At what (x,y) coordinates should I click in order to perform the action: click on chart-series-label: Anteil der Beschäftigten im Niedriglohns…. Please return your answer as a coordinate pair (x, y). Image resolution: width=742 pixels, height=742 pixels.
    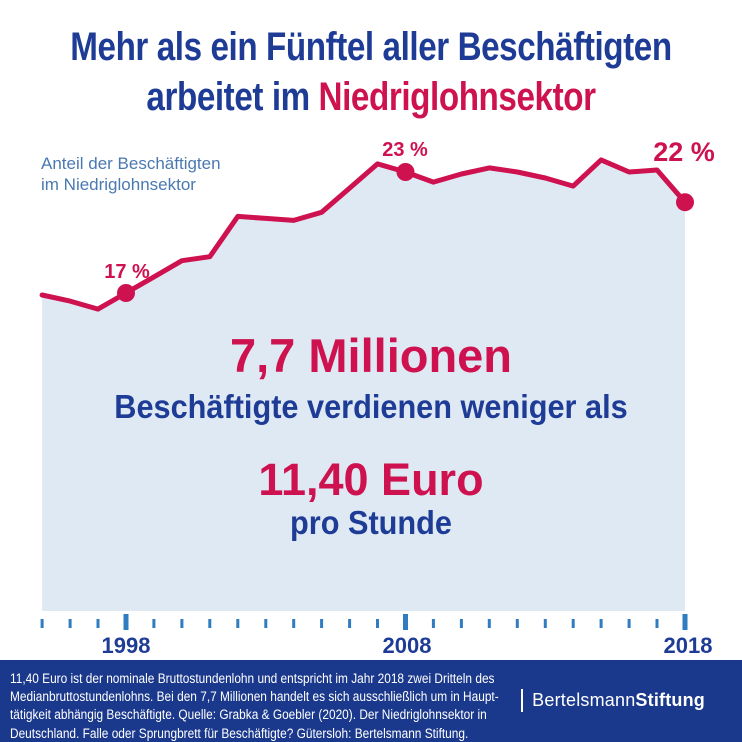
    Looking at the image, I should click on (131, 174).